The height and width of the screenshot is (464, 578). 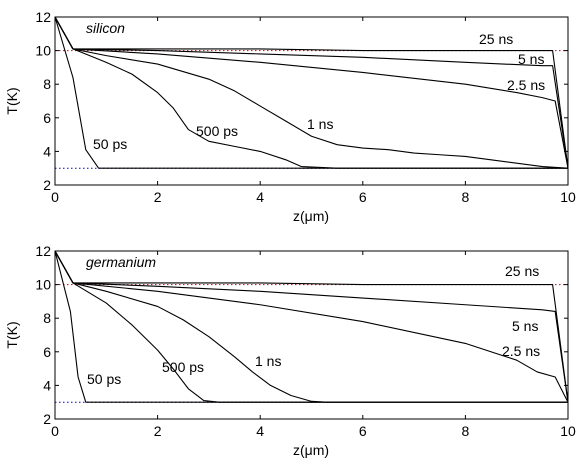 What do you see at coordinates (121, 262) in the screenshot?
I see `panel-2-material-label: germanium` at bounding box center [121, 262].